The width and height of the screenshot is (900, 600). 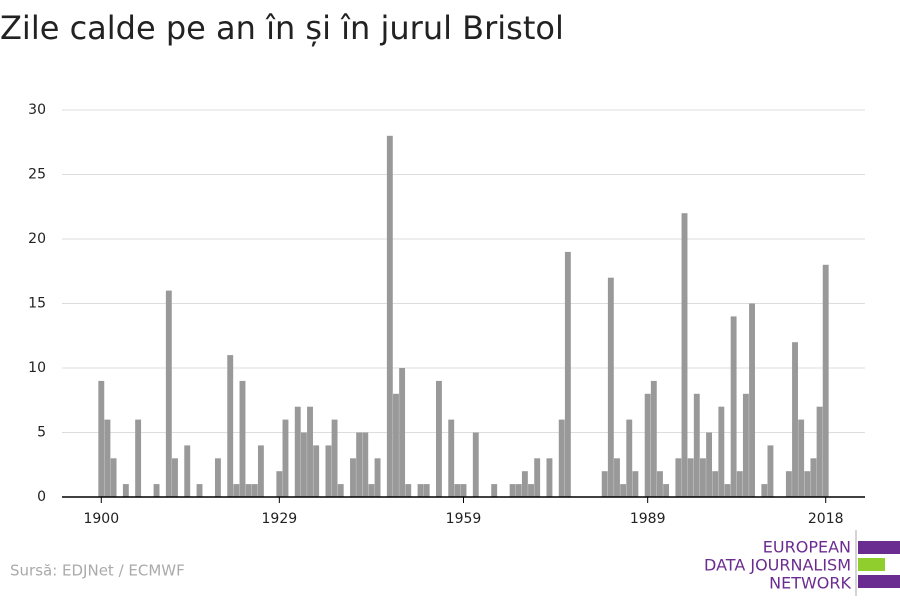 I want to click on logo-text: DATA JOURNALISM, so click(x=777, y=565).